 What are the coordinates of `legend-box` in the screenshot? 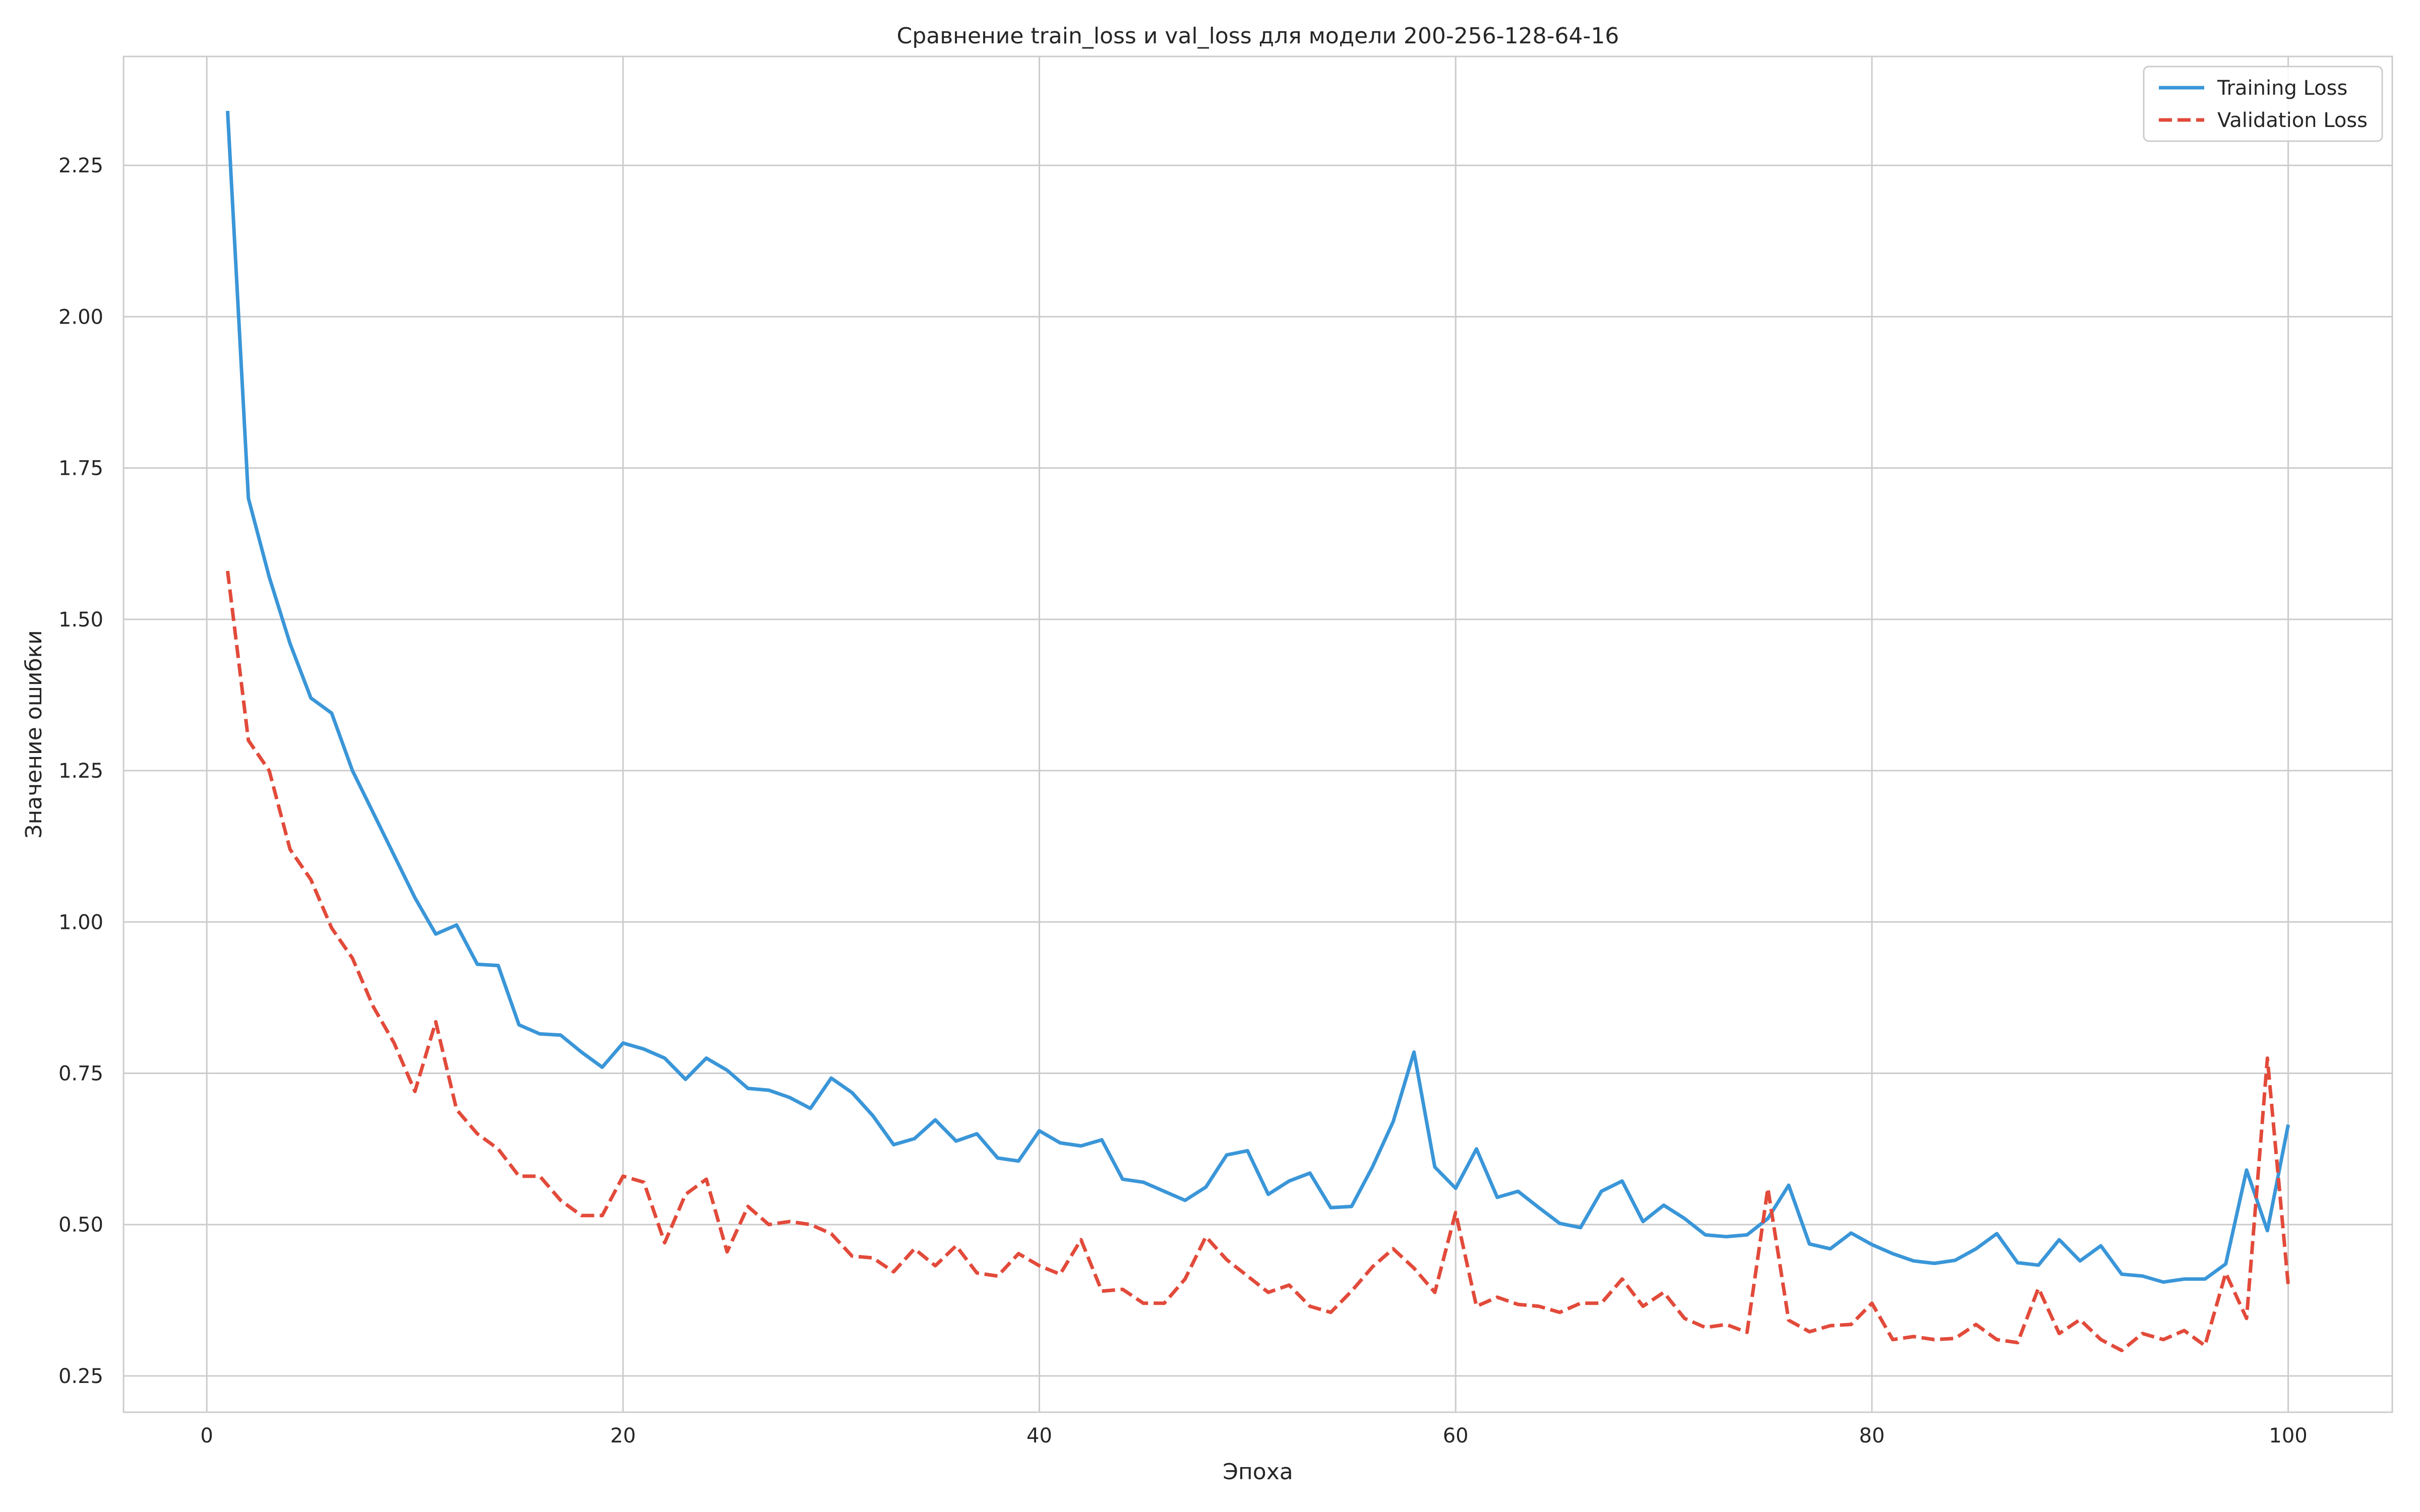 It's located at (2263, 104).